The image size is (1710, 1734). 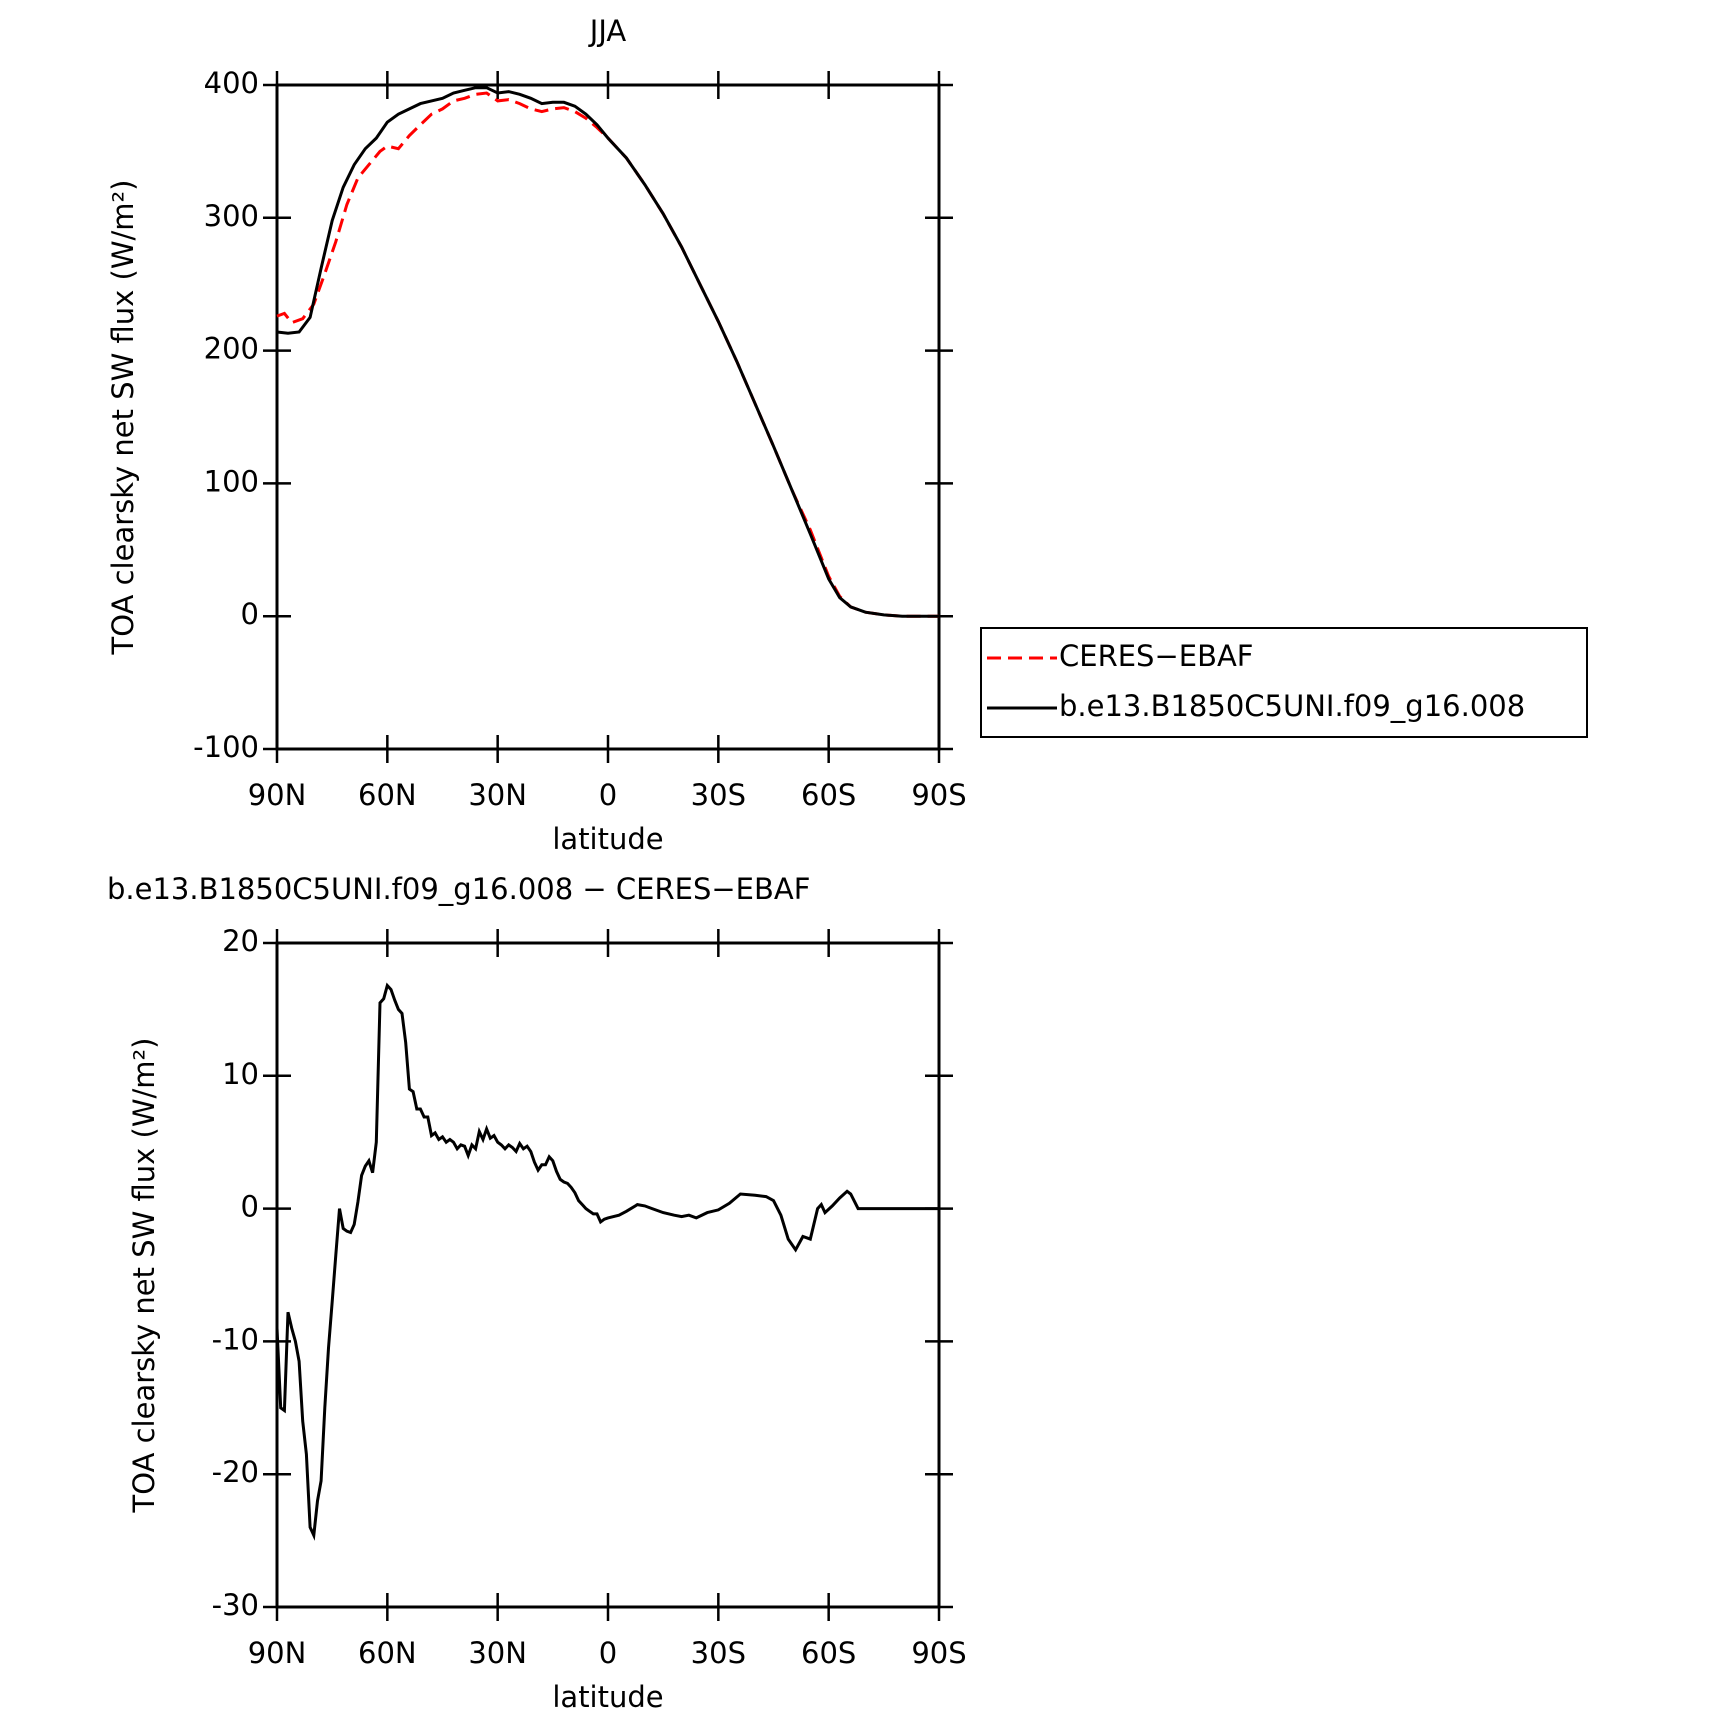 I want to click on y-tick-label: 100, so click(x=231, y=481).